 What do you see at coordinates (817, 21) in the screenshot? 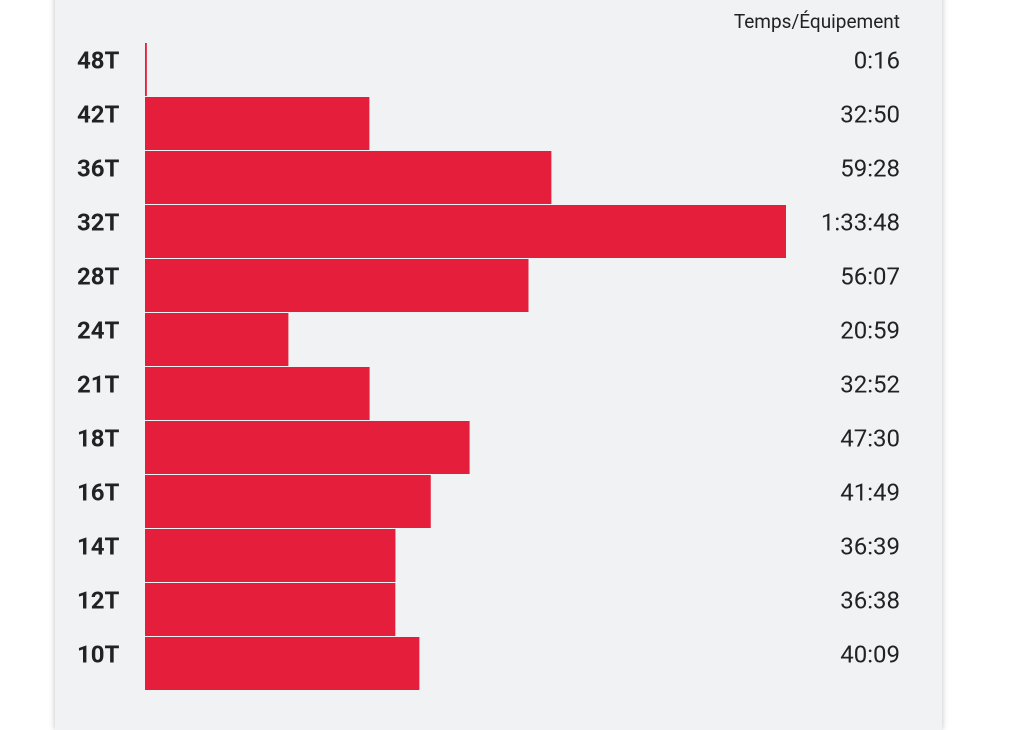
I see `column-header: Temps/Équipement` at bounding box center [817, 21].